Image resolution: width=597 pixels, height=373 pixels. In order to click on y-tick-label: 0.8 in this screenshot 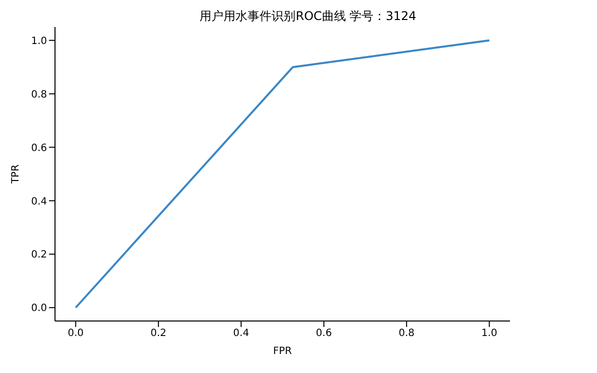, I will do `click(39, 94)`.